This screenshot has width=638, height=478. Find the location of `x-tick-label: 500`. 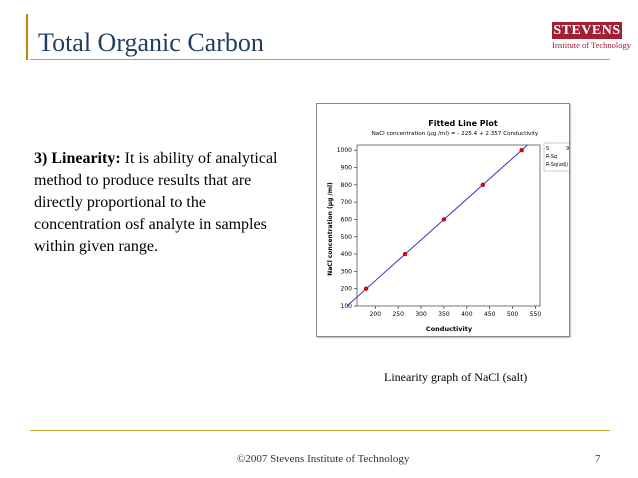

x-tick-label: 500 is located at coordinates (513, 314).